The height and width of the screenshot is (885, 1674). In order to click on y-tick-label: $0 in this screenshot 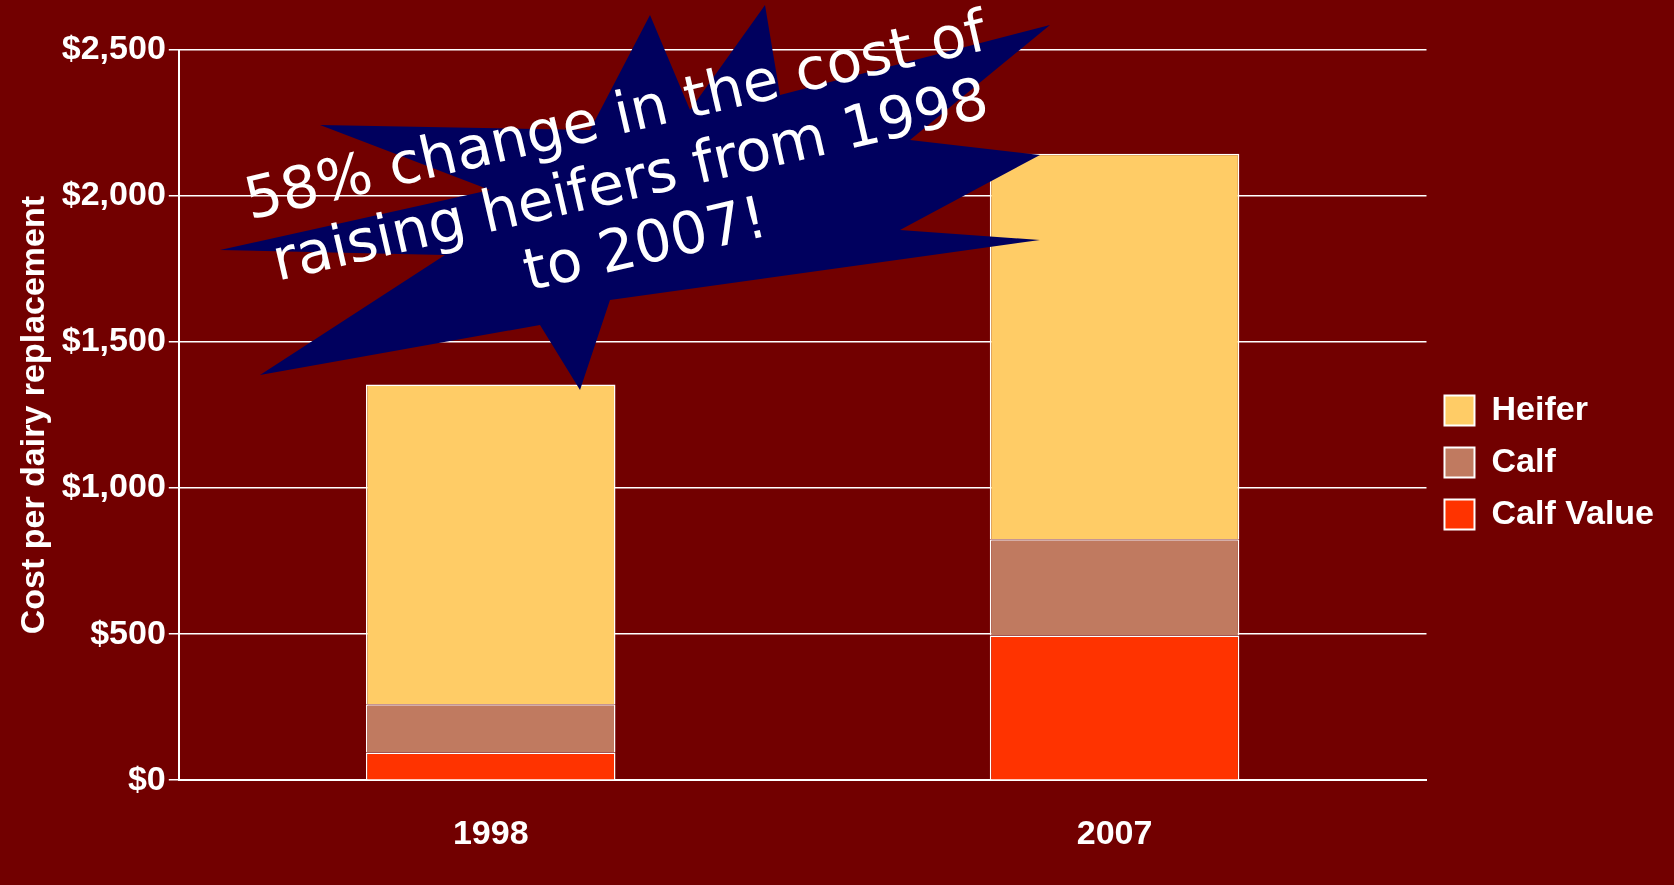, I will do `click(146, 777)`.